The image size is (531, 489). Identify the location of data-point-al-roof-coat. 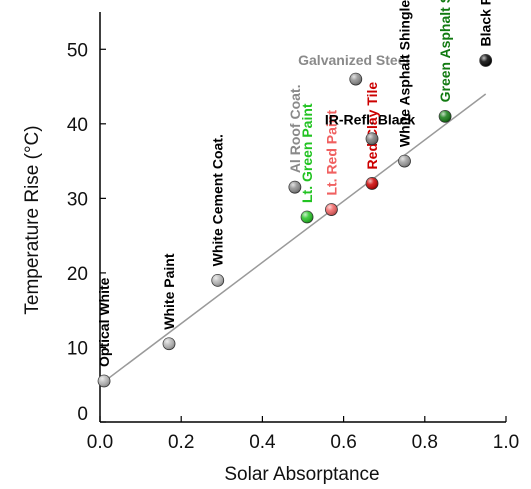
(295, 187).